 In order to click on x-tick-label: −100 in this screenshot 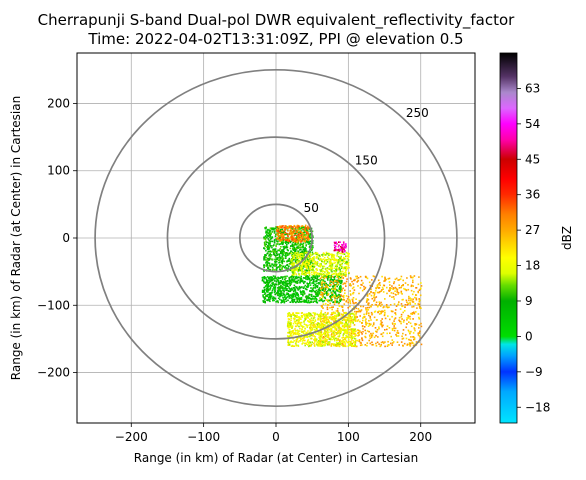, I will do `click(203, 437)`.